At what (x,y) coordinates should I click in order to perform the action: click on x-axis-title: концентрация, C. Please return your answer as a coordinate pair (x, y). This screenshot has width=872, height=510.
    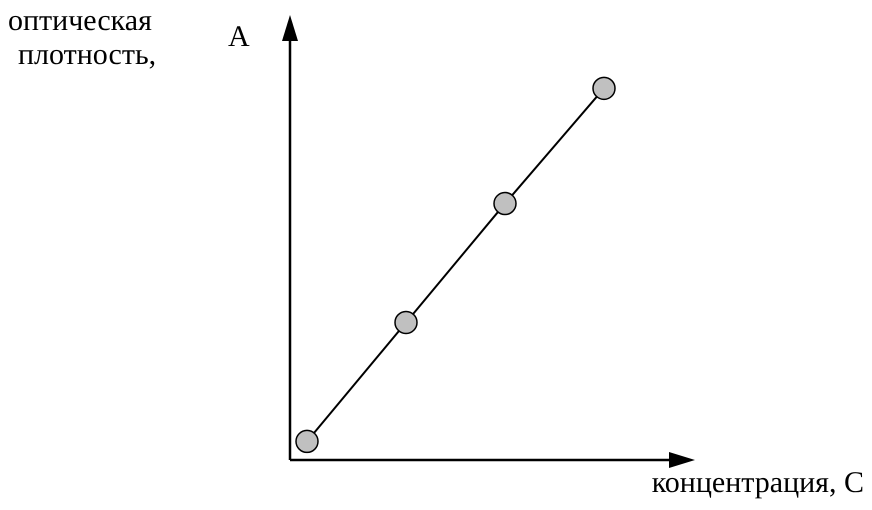
    Looking at the image, I should click on (758, 483).